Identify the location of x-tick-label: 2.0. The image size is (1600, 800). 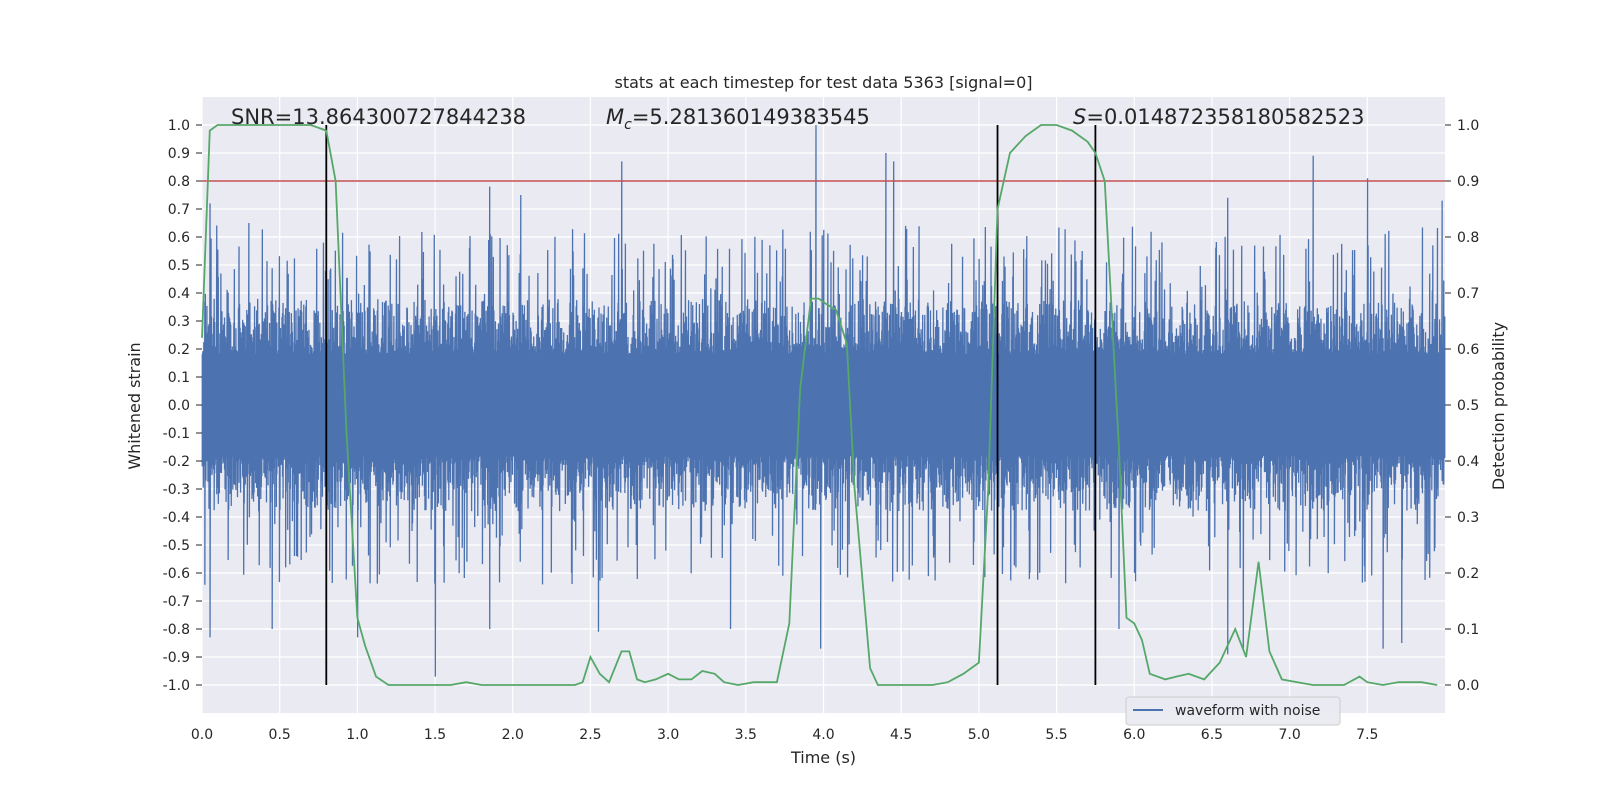
(513, 735).